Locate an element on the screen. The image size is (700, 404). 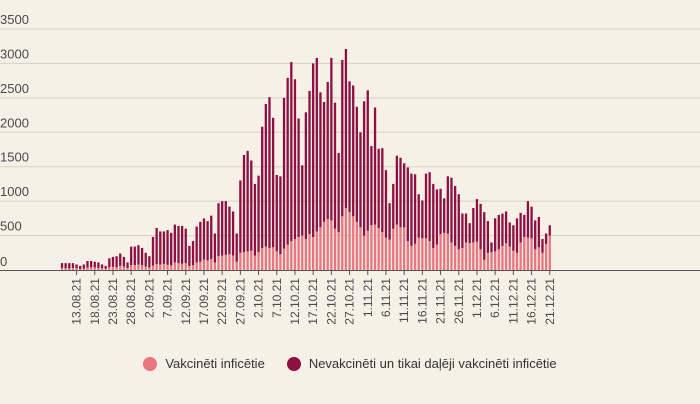
x-tick-label: 27.09.21 is located at coordinates (240, 301).